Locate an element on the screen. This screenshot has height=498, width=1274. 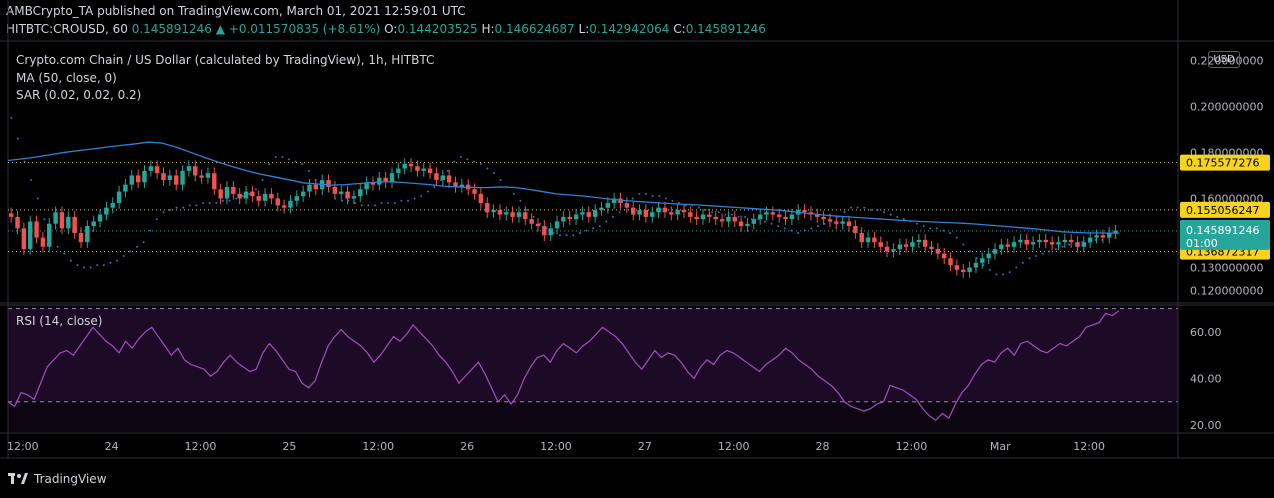
last-price-label-bg is located at coordinates (1225, 234).